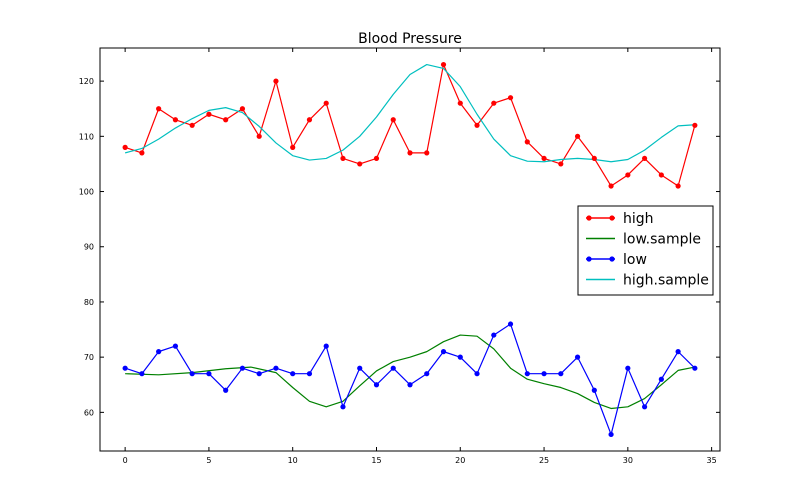 This screenshot has width=800, height=500. What do you see at coordinates (628, 460) in the screenshot?
I see `x-tick-label: 30` at bounding box center [628, 460].